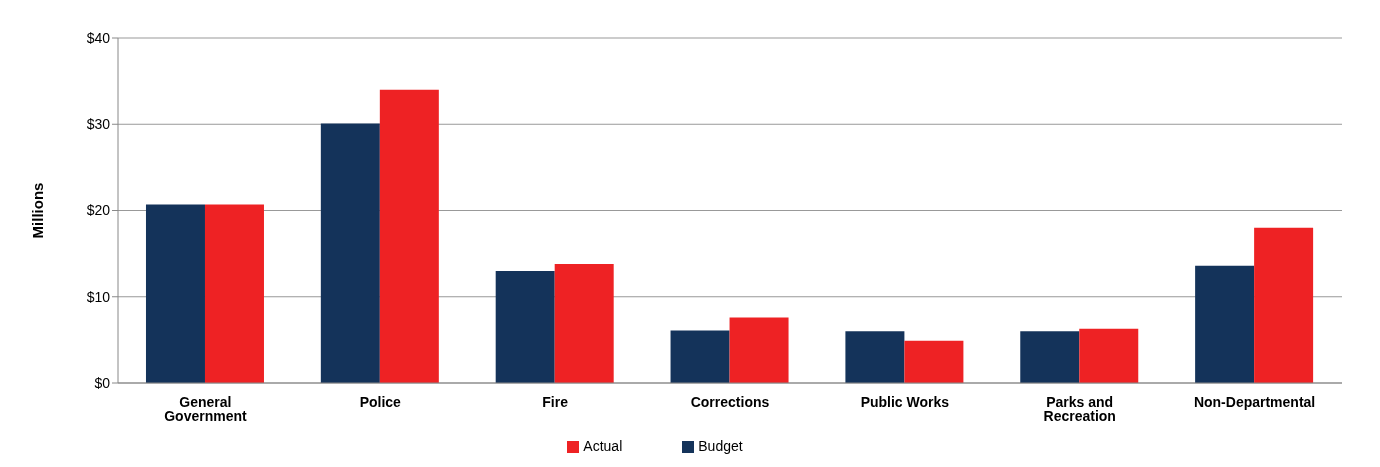  I want to click on y-tick-label: $40, so click(98, 37).